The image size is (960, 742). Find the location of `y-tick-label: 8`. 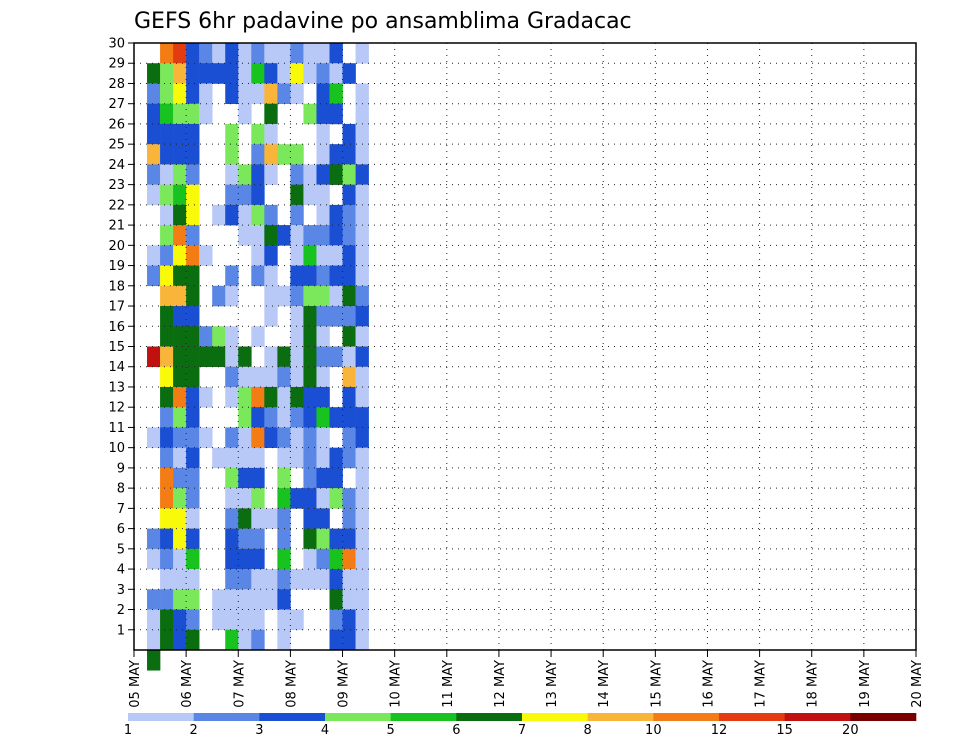

y-tick-label: 8 is located at coordinates (121, 489).